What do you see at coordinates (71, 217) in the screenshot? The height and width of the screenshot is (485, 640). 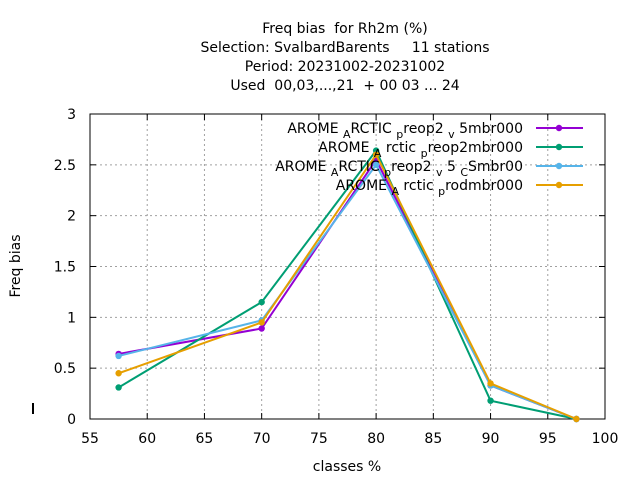 I see `y-tick-label: 2` at bounding box center [71, 217].